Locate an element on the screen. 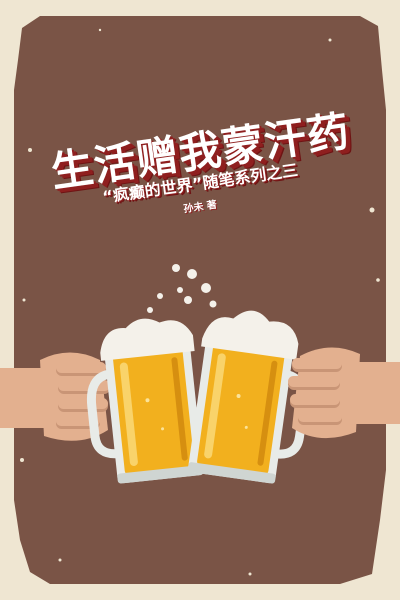 Image resolution: width=400 pixels, height=600 pixels. right-hand is located at coordinates (344, 393).